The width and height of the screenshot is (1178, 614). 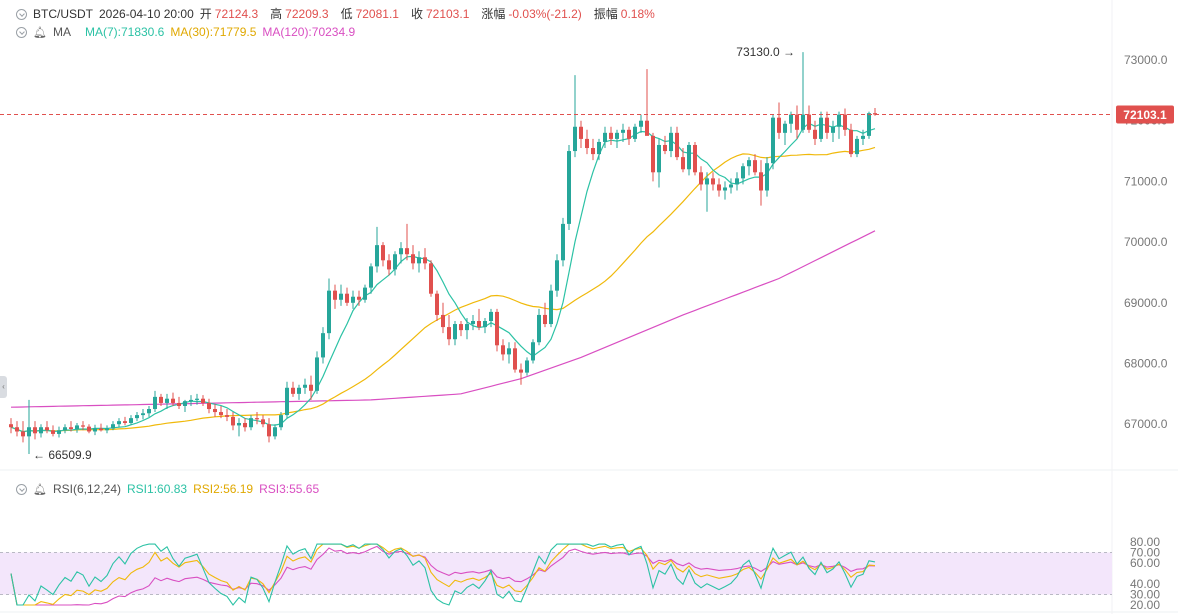 I want to click on rsi-tick-label: 60.00, so click(x=1145, y=563).